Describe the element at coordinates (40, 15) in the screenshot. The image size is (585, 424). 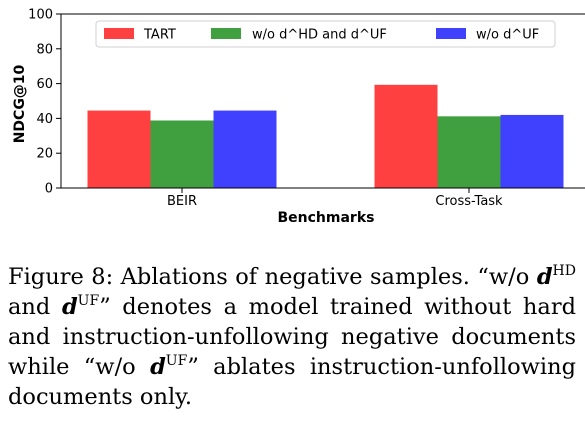
I see `y-tick-label: 100` at that location.